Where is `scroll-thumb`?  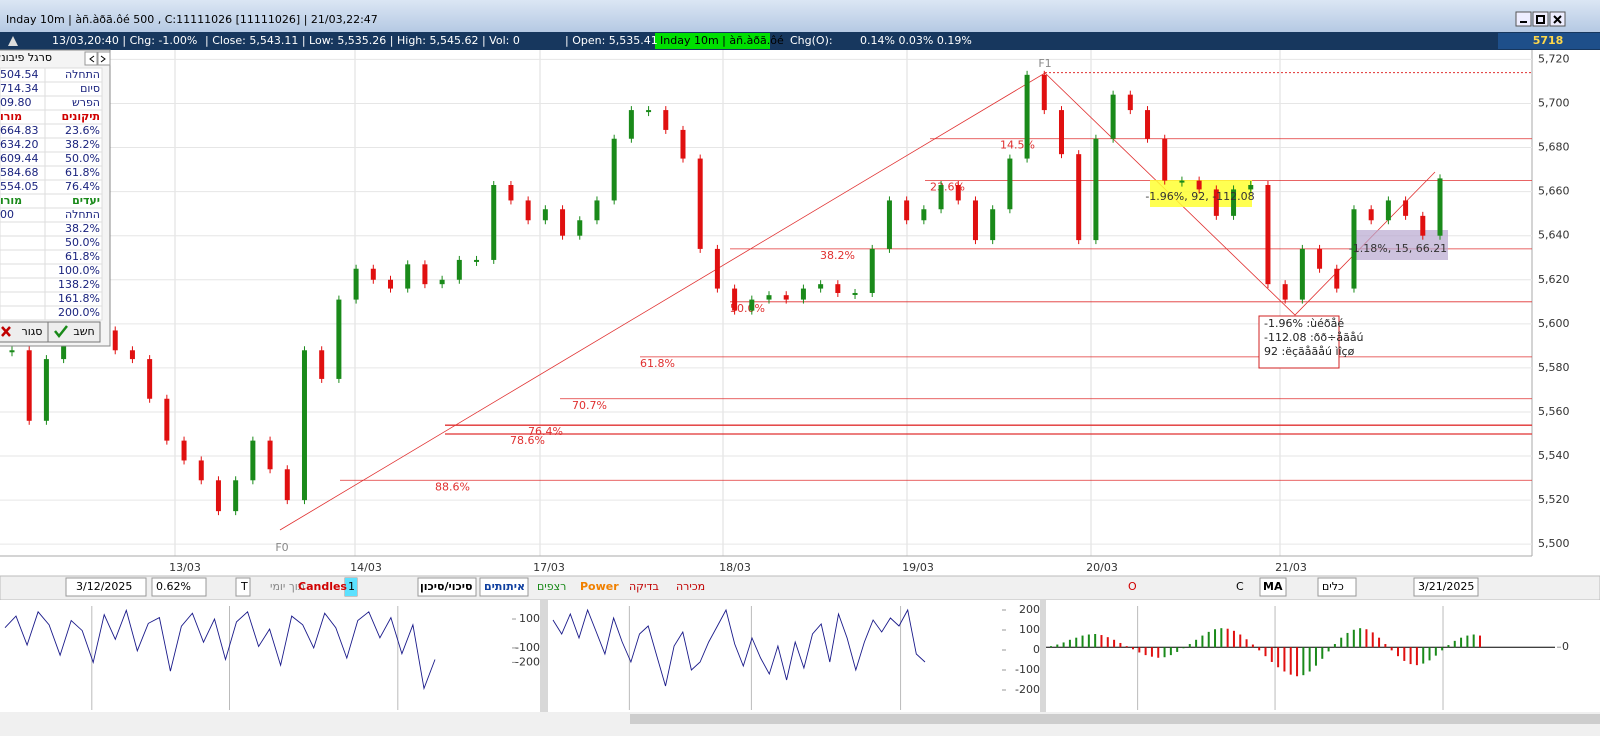
scroll-thumb is located at coordinates (1115, 719).